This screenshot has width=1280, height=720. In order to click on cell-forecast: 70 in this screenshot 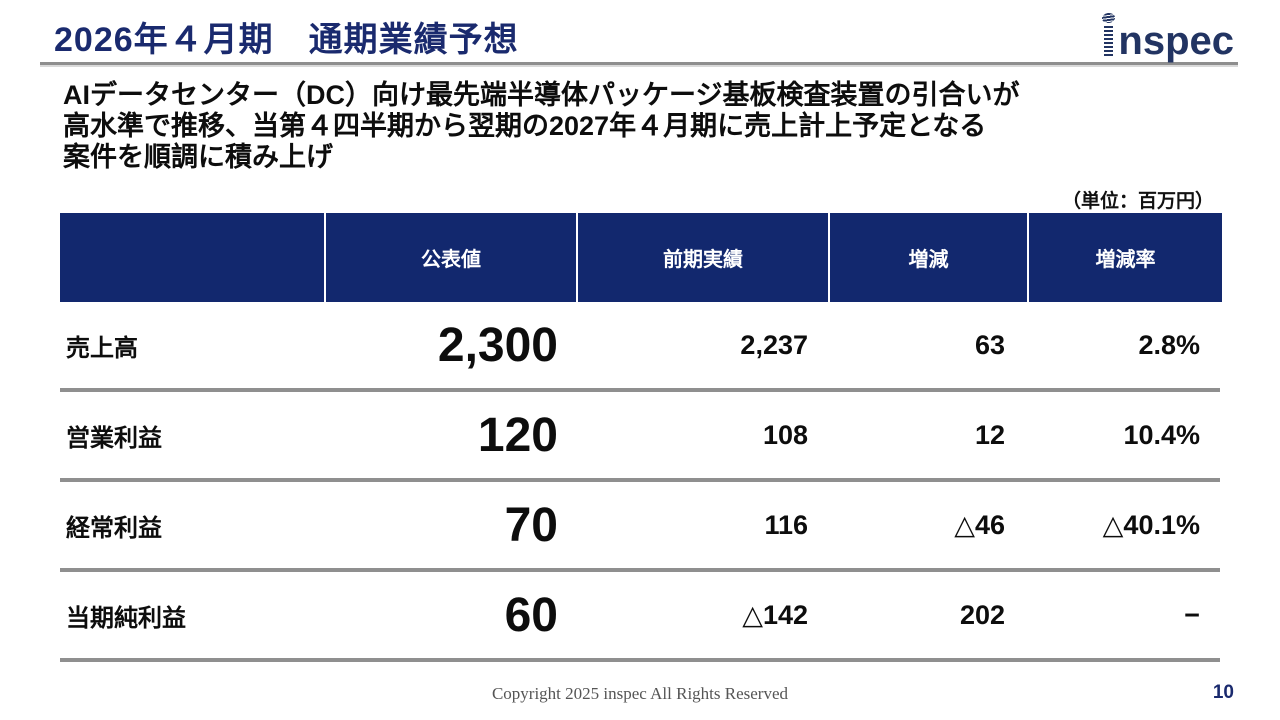, I will do `click(531, 525)`.